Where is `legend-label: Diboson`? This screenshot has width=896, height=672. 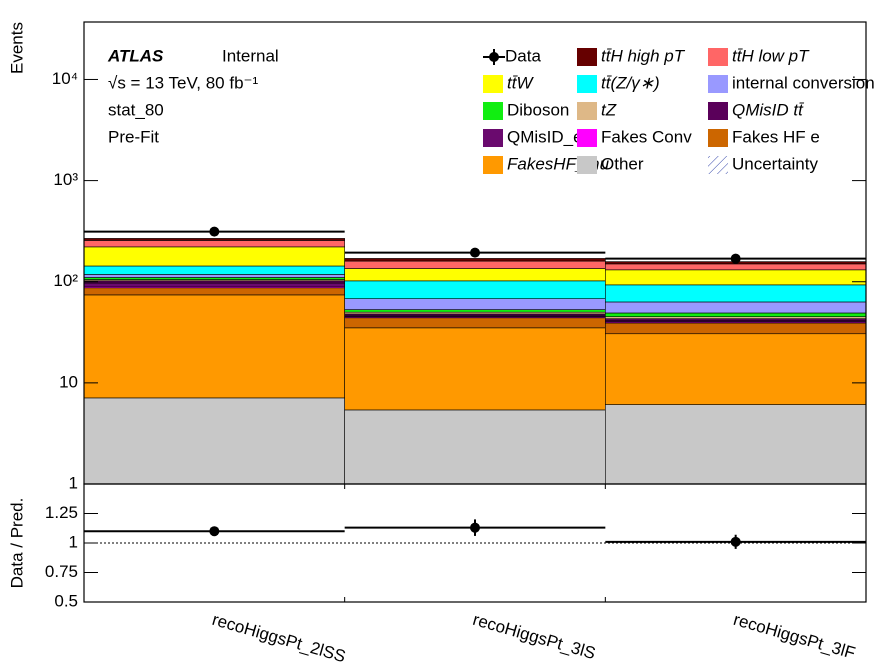
legend-label: Diboson is located at coordinates (538, 109).